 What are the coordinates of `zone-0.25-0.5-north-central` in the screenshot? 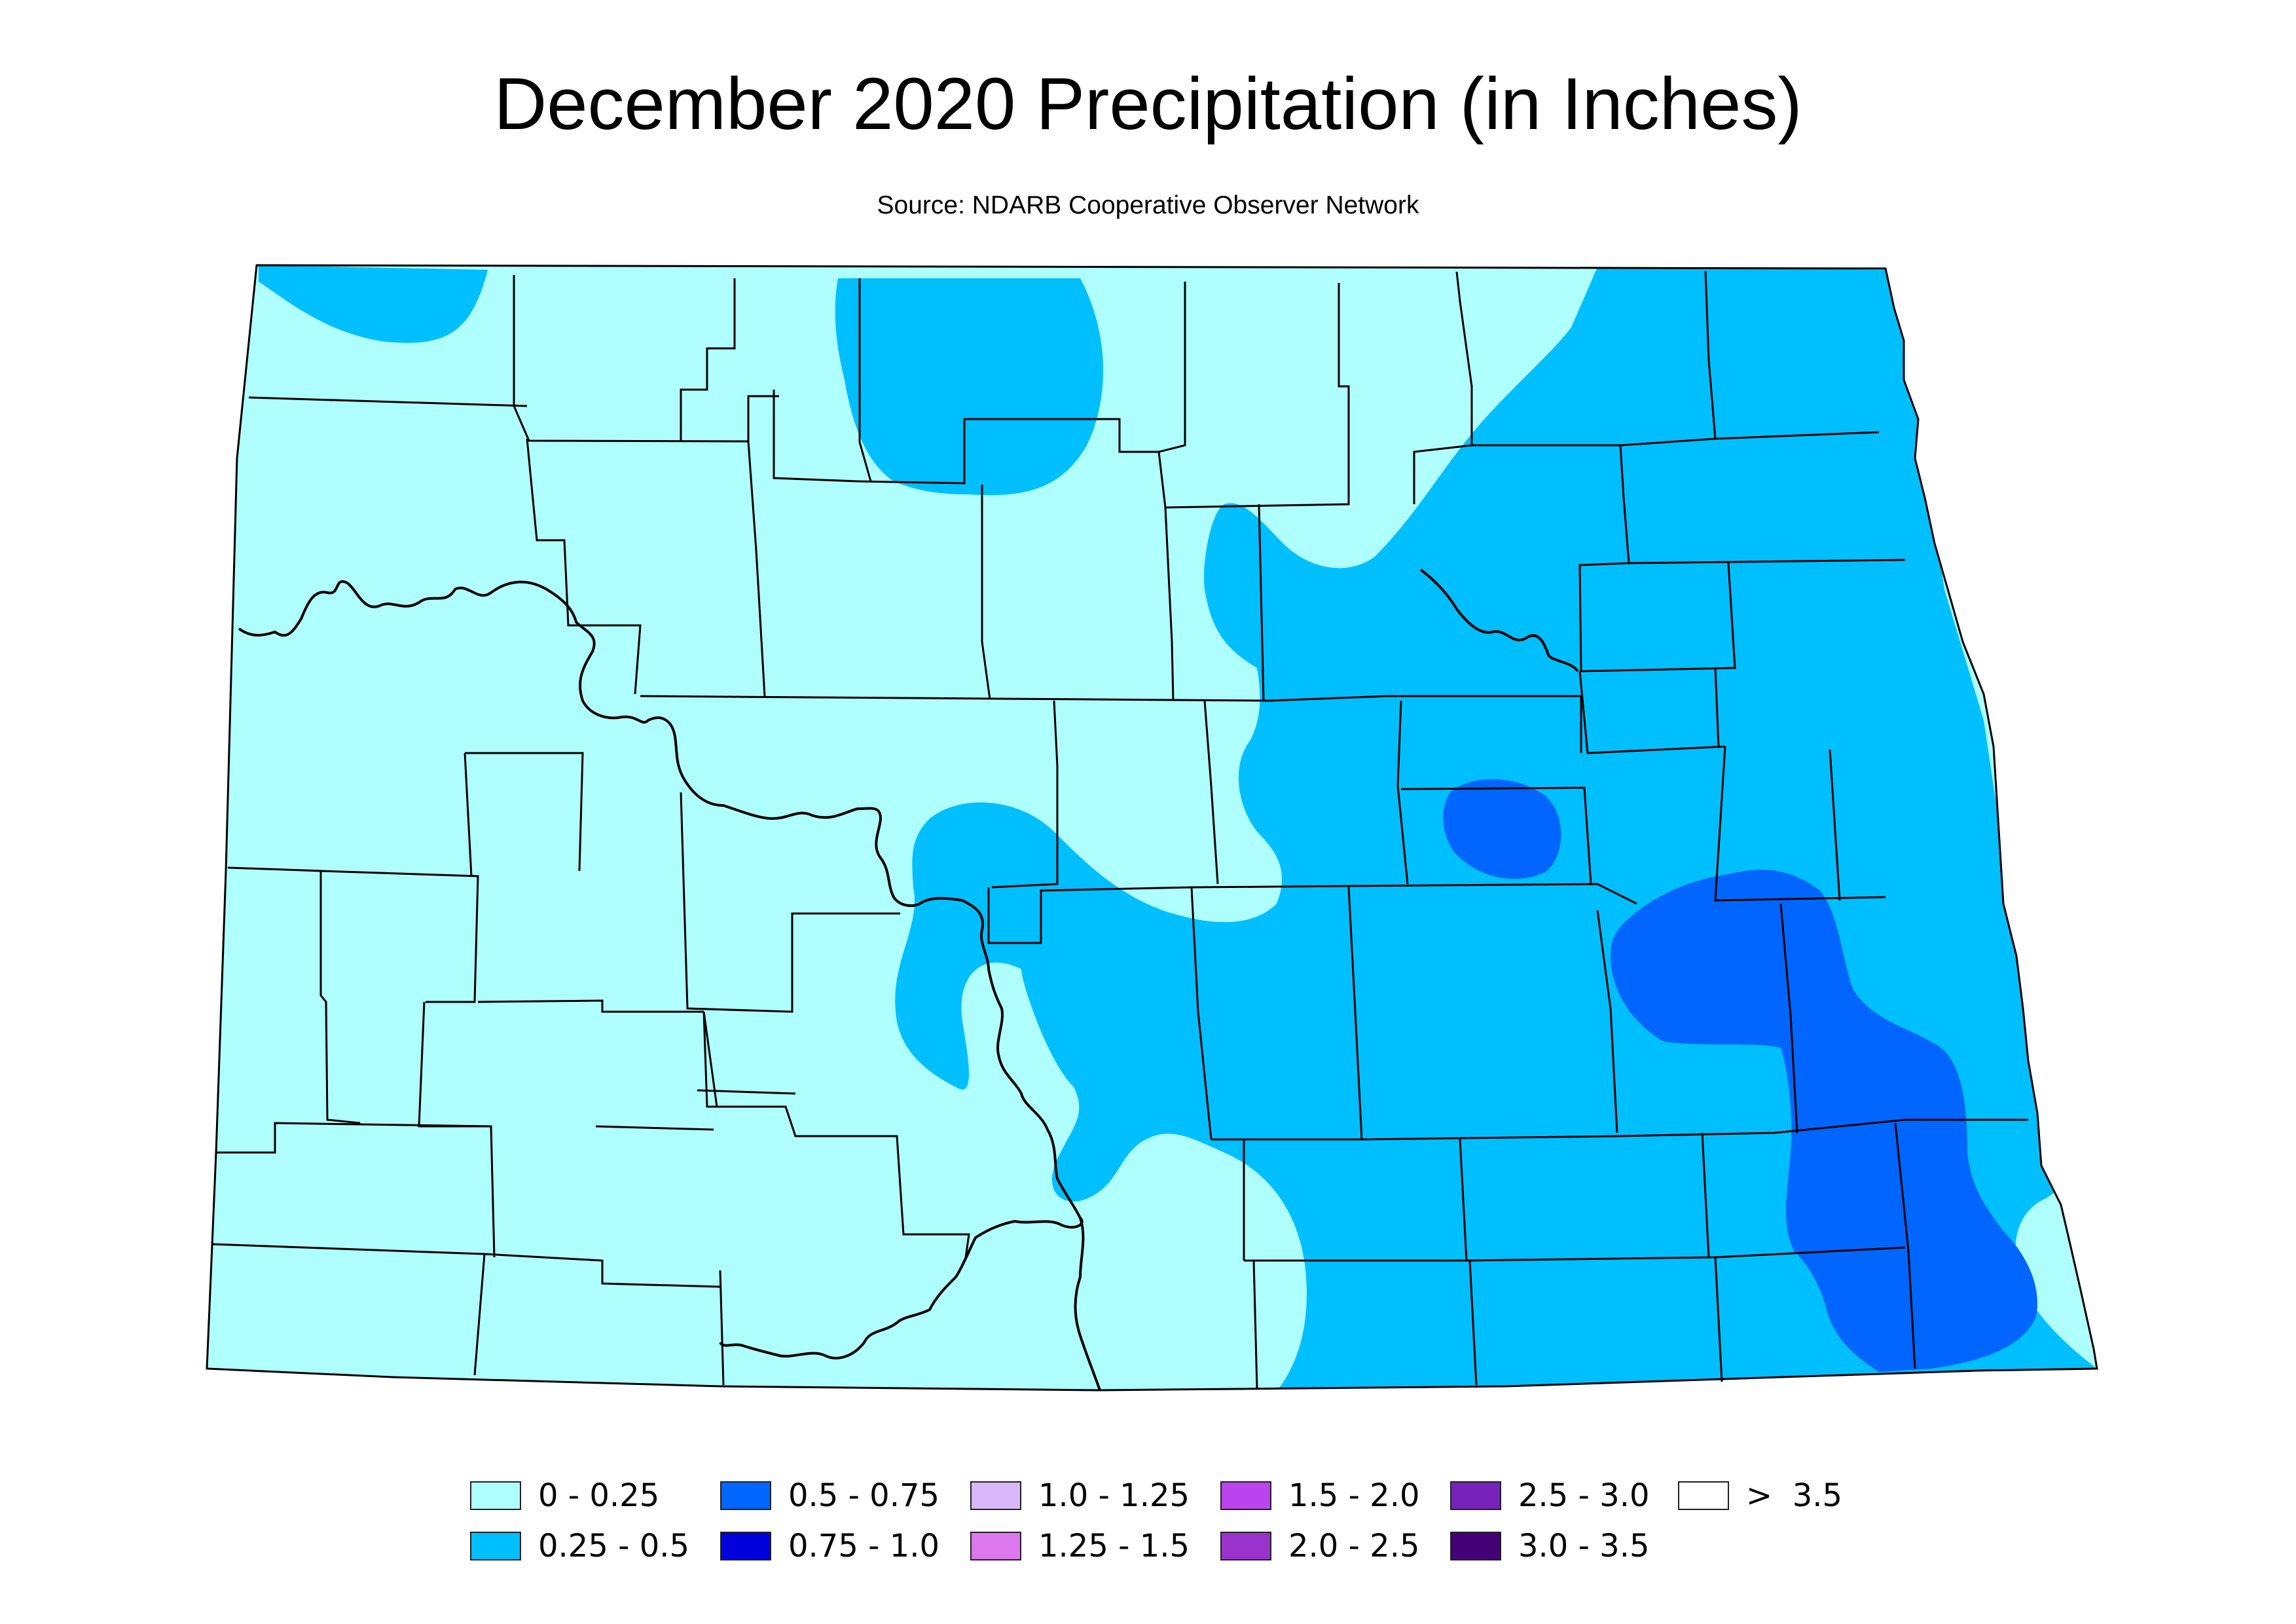 It's located at (969, 387).